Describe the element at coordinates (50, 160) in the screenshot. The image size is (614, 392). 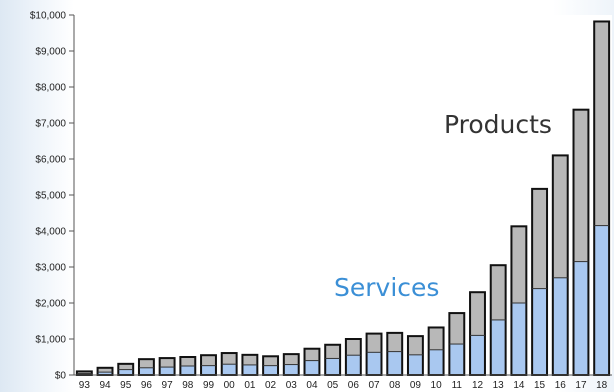
I see `y-tick-label: $6,000` at that location.